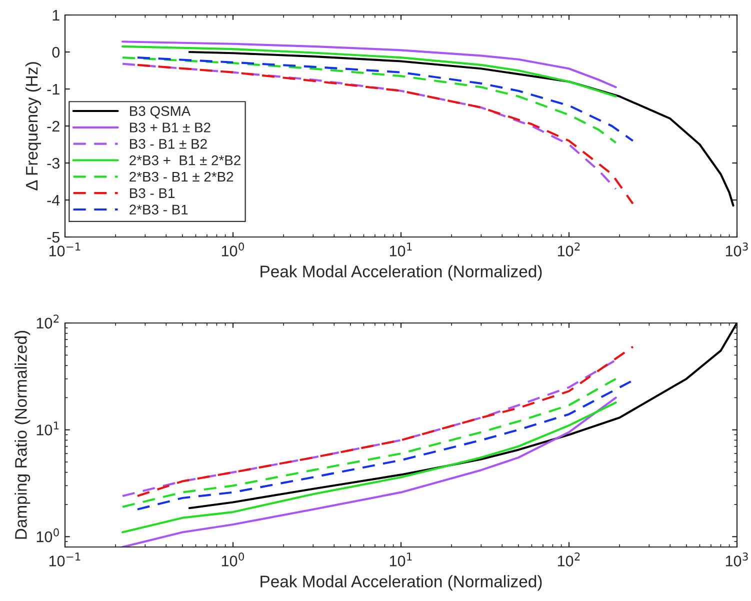 The height and width of the screenshot is (601, 751). What do you see at coordinates (170, 127) in the screenshot?
I see `legend-label: B3 + B1 ± B2` at bounding box center [170, 127].